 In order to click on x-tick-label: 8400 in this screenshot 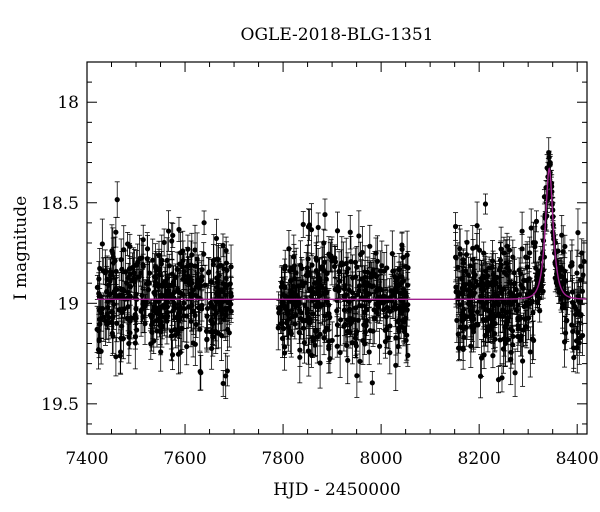, I will do `click(577, 459)`.